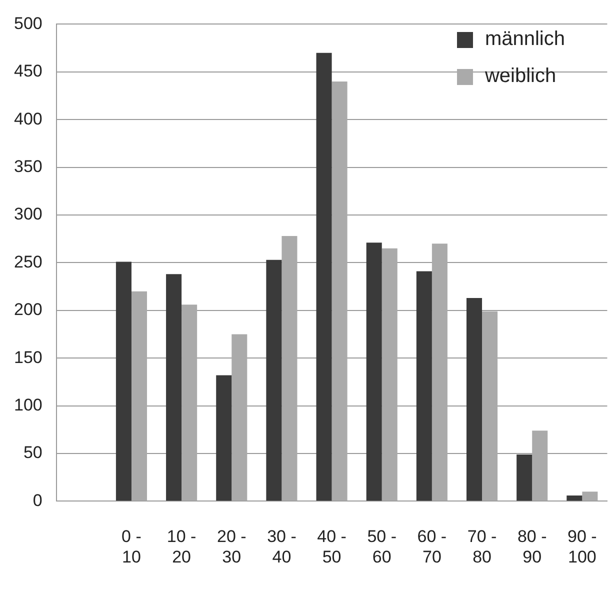 The width and height of the screenshot is (615, 590). What do you see at coordinates (432, 546) in the screenshot?
I see `x-tick-label: 60 - 70` at bounding box center [432, 546].